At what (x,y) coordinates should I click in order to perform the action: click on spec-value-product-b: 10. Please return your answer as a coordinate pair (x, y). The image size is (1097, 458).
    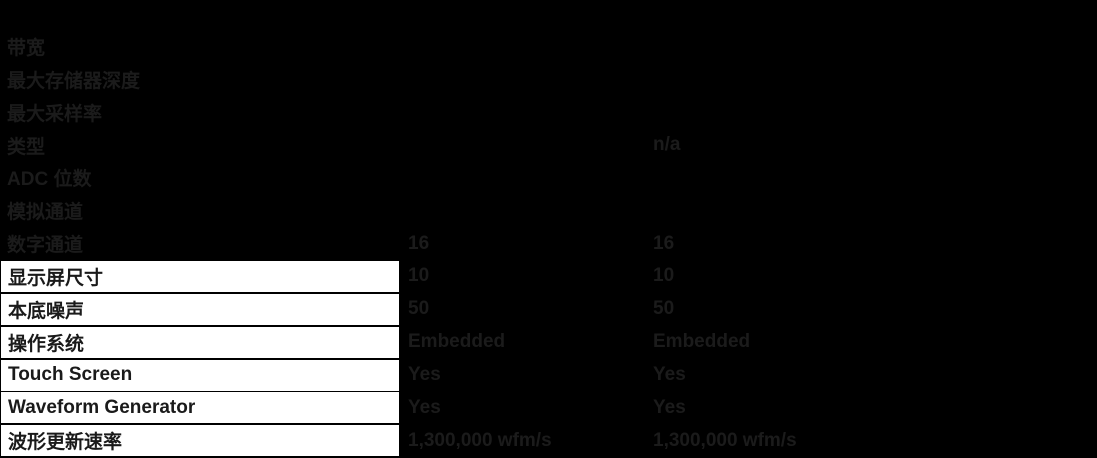
    Looking at the image, I should click on (664, 276).